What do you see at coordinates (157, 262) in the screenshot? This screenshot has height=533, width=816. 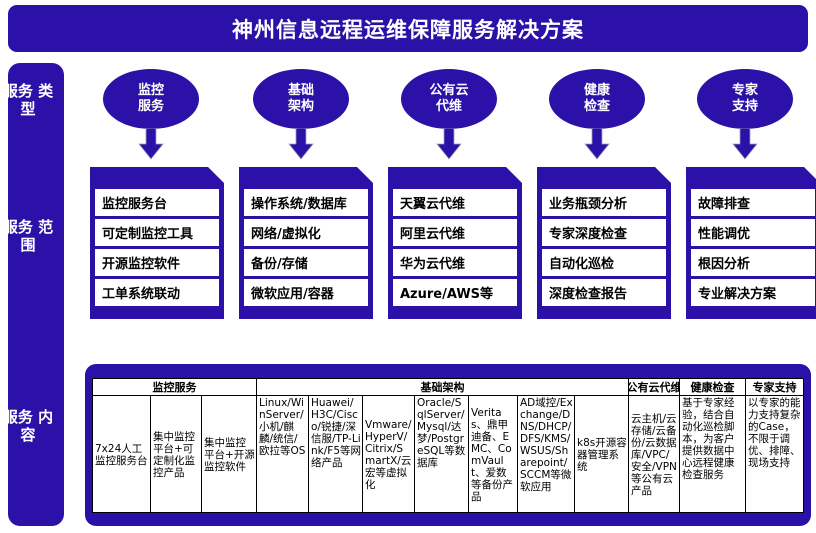 I see `scope-item: 开源监控软件` at bounding box center [157, 262].